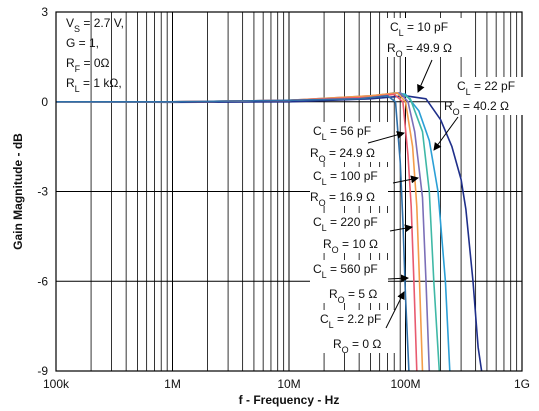 This screenshot has height=411, width=539. Describe the element at coordinates (172, 384) in the screenshot. I see `x-tick-label: 1M` at that location.